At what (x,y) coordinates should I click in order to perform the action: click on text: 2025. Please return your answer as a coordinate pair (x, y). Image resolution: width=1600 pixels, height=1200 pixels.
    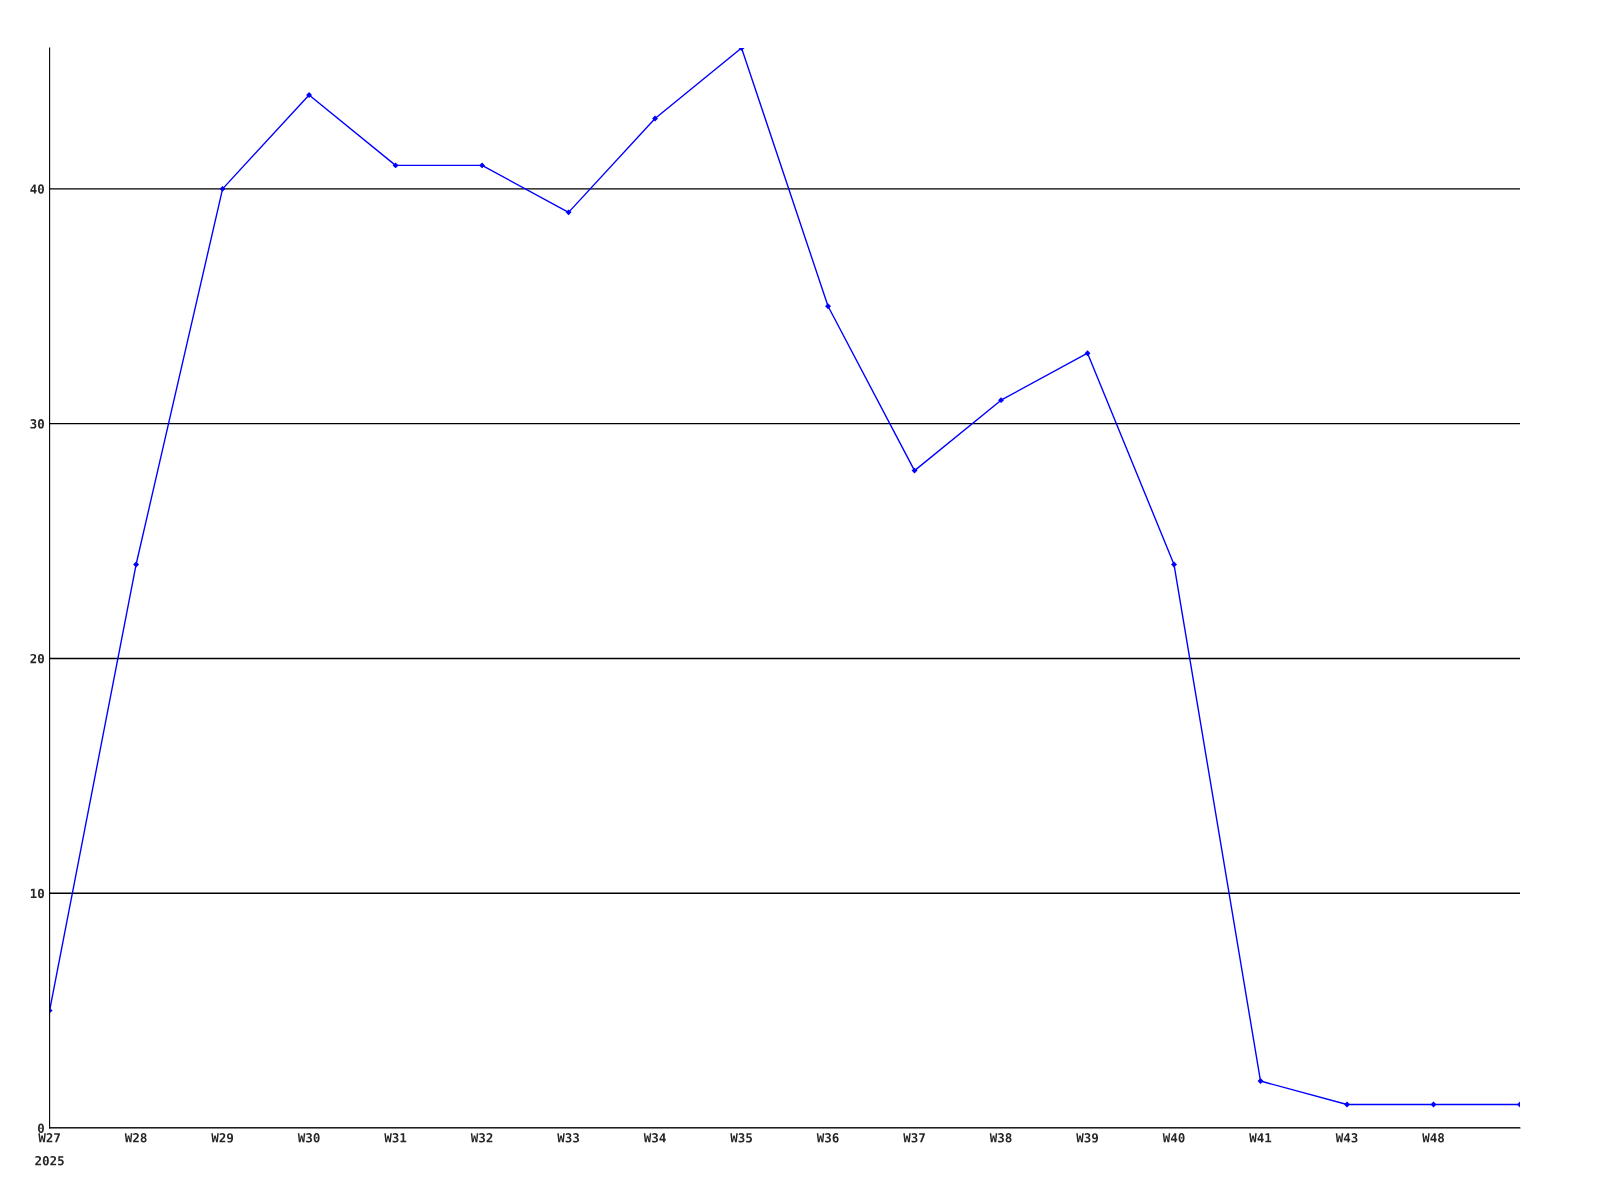
    Looking at the image, I should click on (49, 1161).